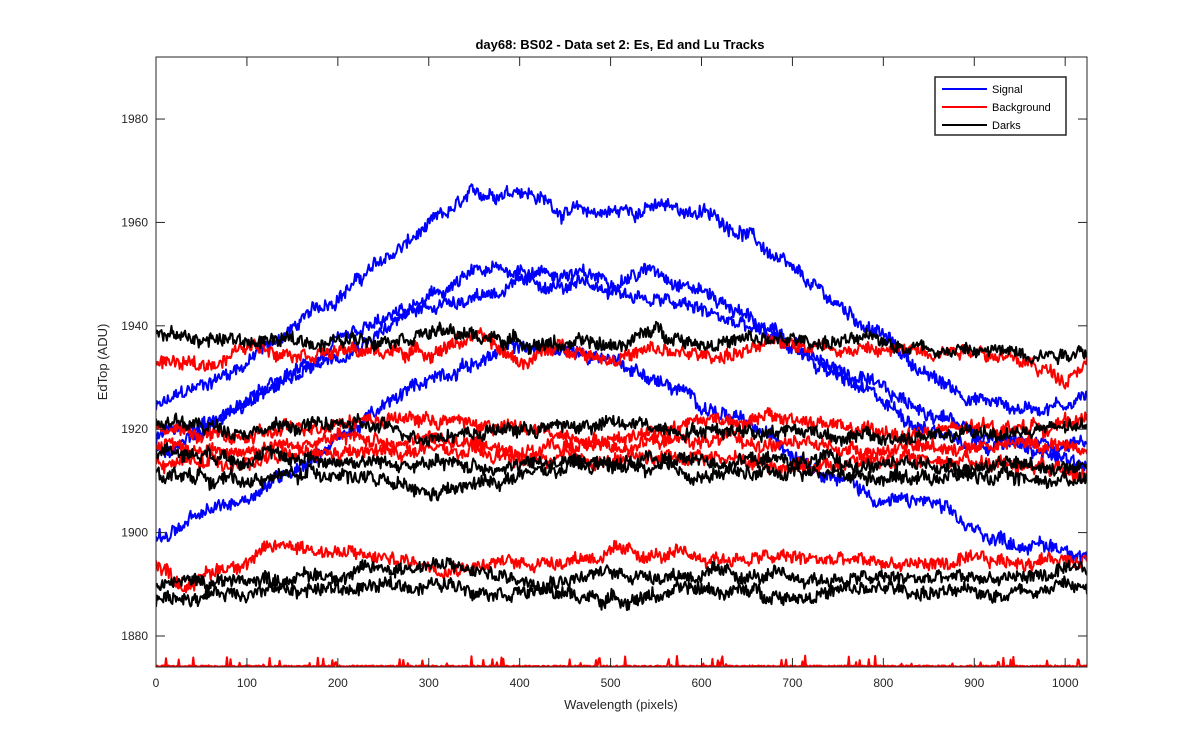 Image resolution: width=1200 pixels, height=750 pixels. What do you see at coordinates (520, 683) in the screenshot?
I see `x-tick-label: 400` at bounding box center [520, 683].